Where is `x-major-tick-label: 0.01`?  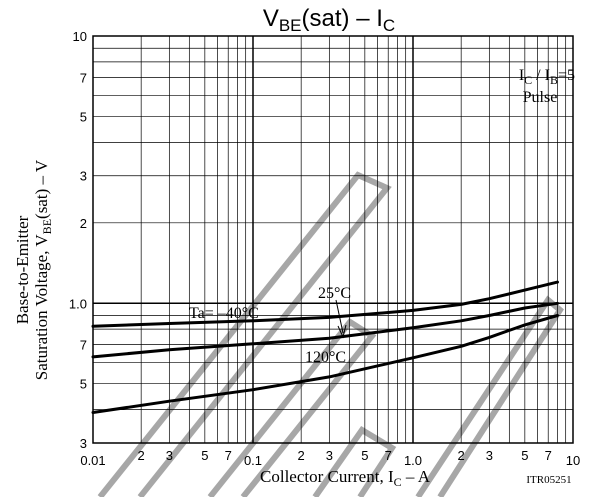
x-major-tick-label: 0.01 is located at coordinates (92, 460).